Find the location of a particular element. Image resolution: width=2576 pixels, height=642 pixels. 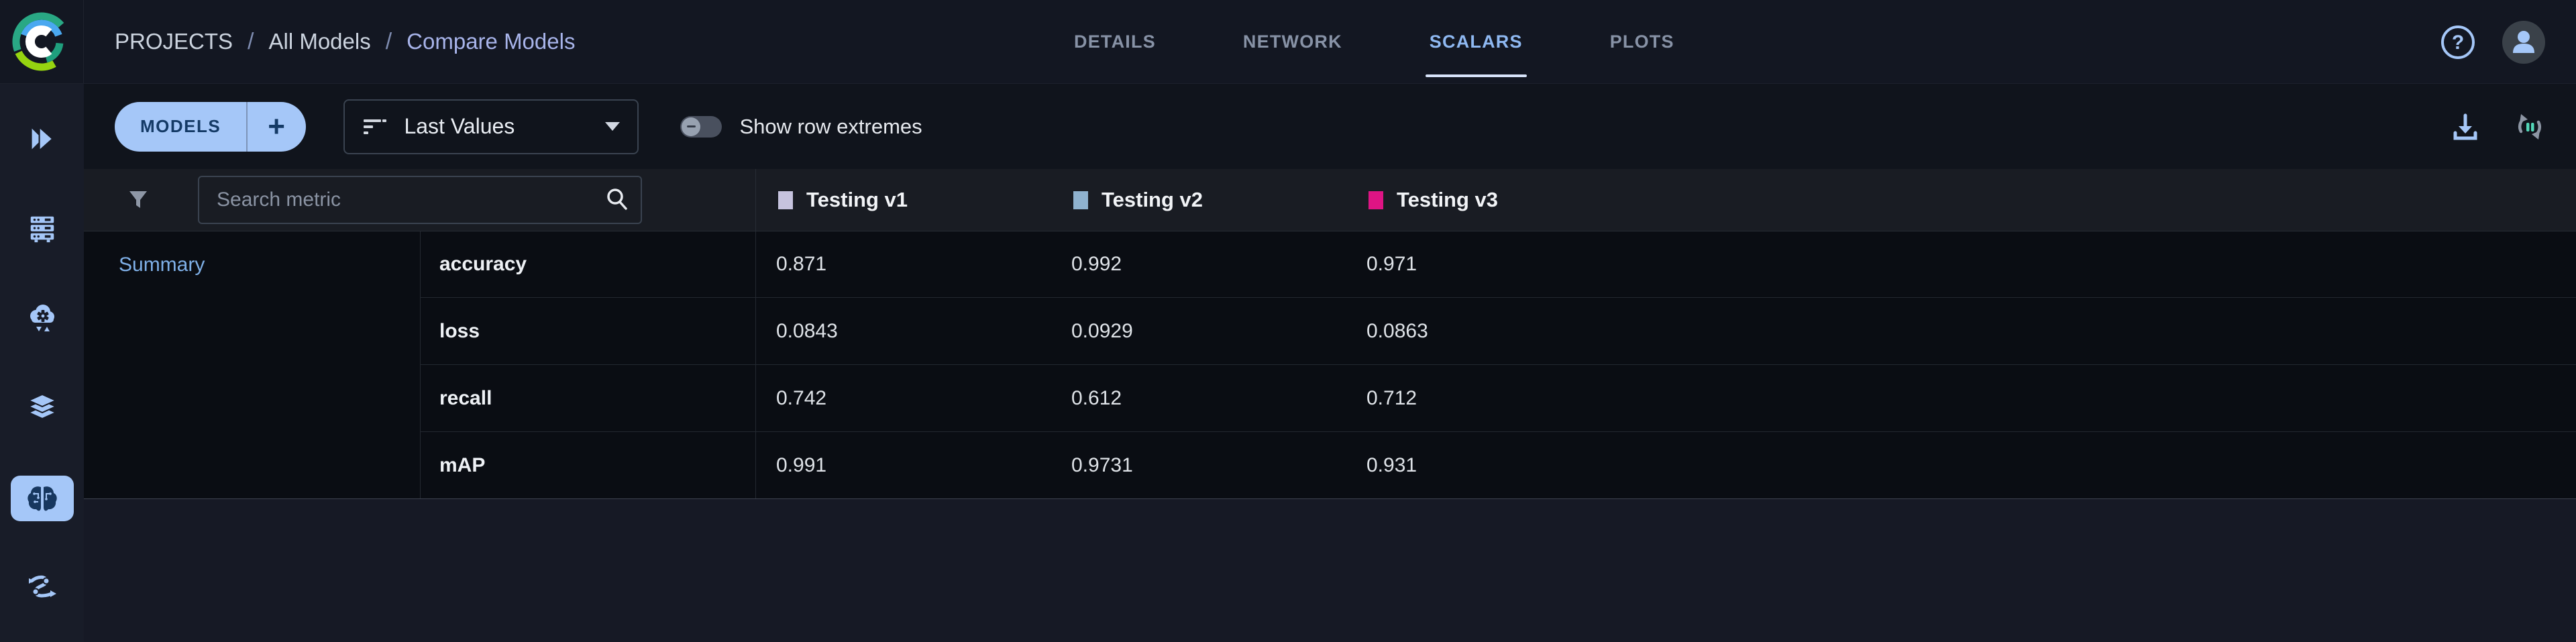

user-icon is located at coordinates (2523, 41).